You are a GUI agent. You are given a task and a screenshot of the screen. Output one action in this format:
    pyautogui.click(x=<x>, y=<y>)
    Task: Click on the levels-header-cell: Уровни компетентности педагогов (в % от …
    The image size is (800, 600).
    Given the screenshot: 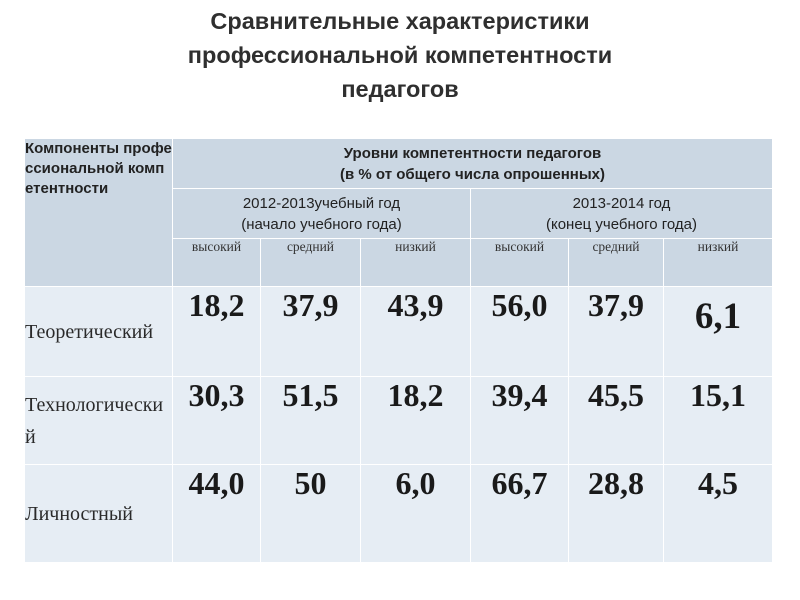 What is the action you would take?
    pyautogui.click(x=472, y=163)
    